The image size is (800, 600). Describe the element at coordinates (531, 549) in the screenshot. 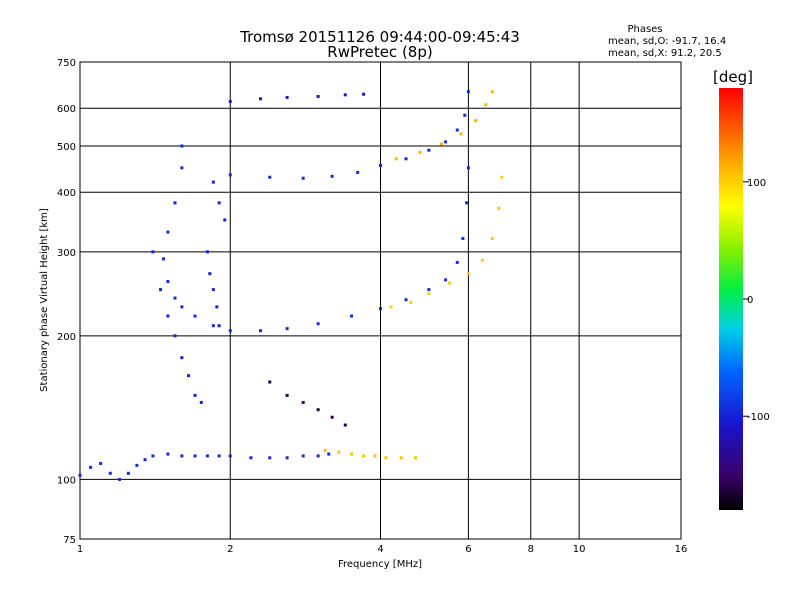

I see `x-tick-label: 8` at that location.